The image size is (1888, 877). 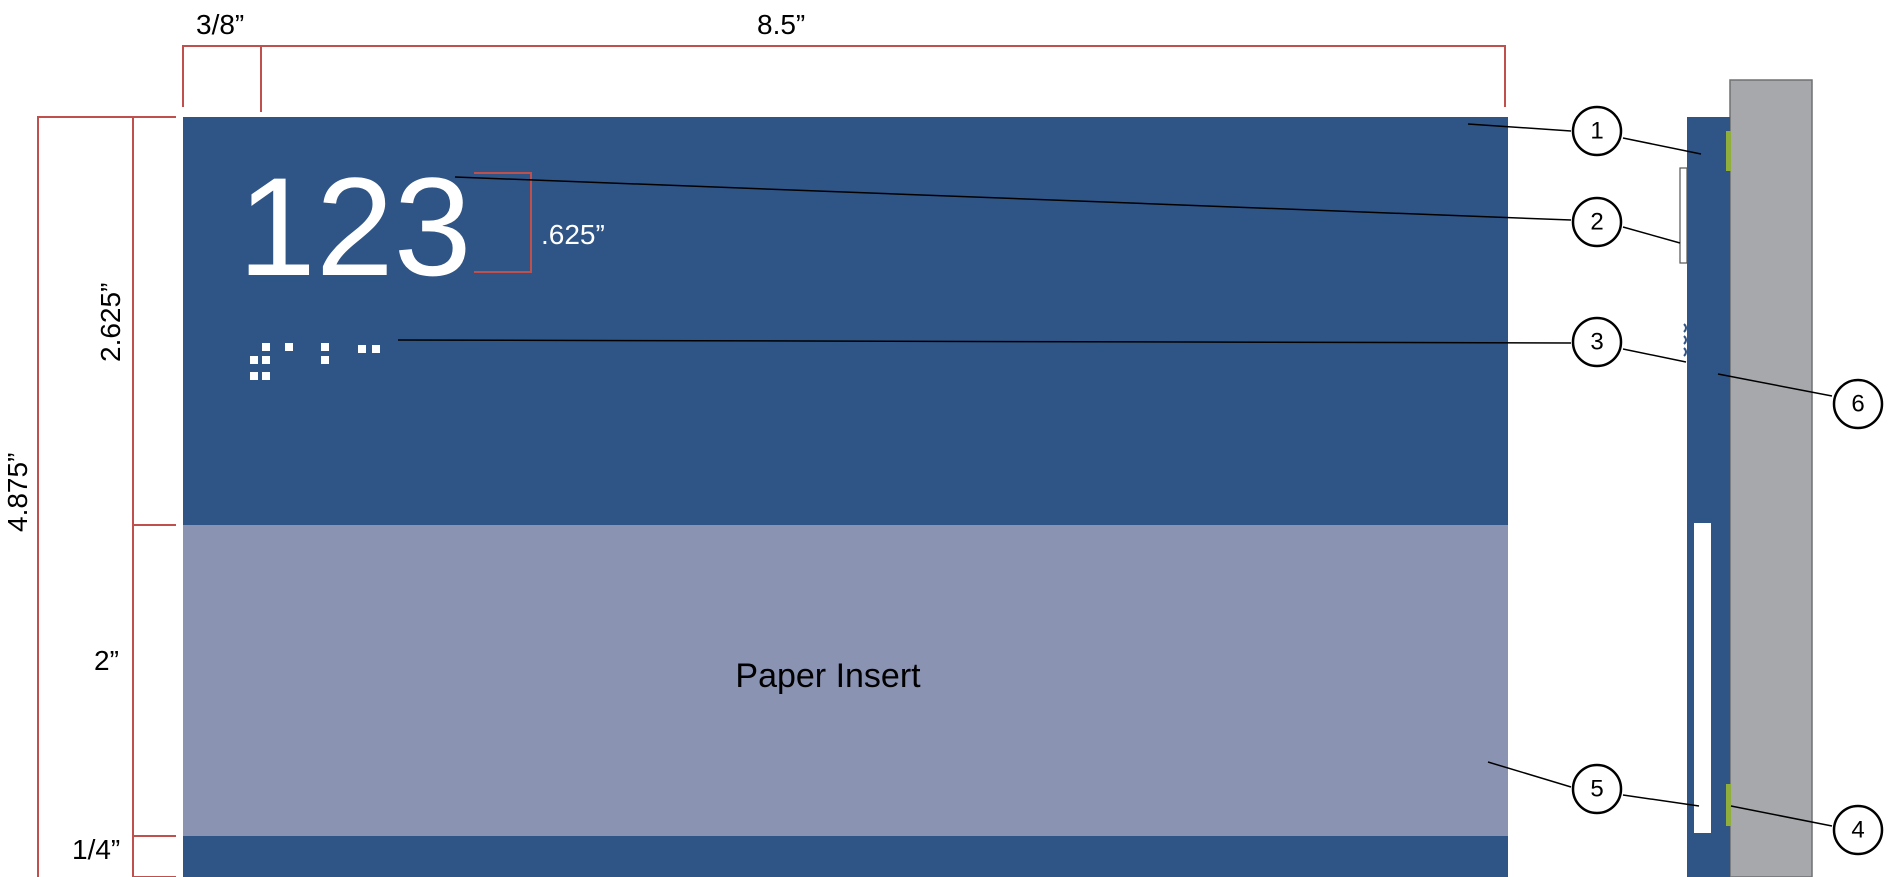 I want to click on total-height-dimension, so click(x=106, y=496).